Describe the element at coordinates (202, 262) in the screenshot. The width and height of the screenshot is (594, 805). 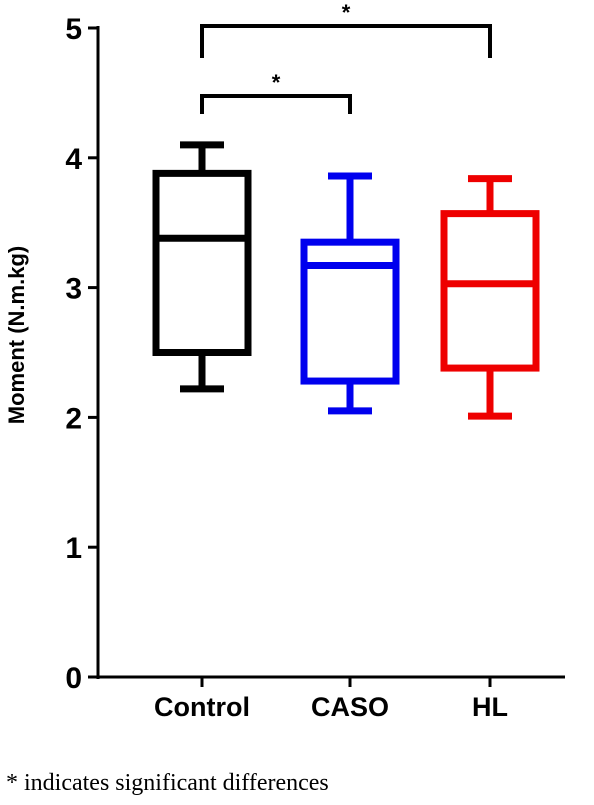
I see `iqr-box-control` at that location.